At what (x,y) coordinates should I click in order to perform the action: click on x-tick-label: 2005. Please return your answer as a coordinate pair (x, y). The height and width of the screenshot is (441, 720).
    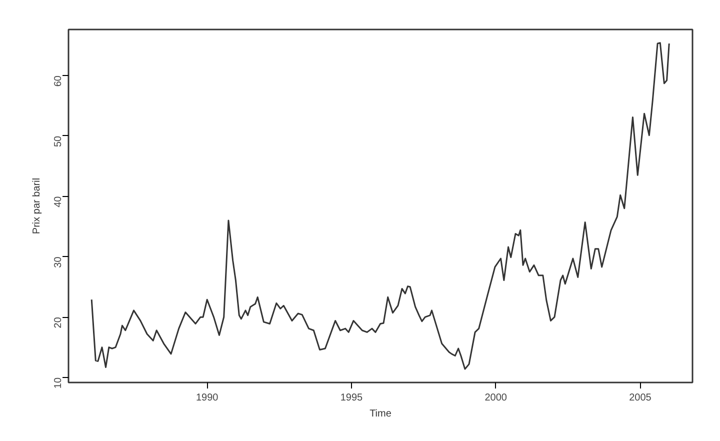
    Looking at the image, I should click on (640, 398).